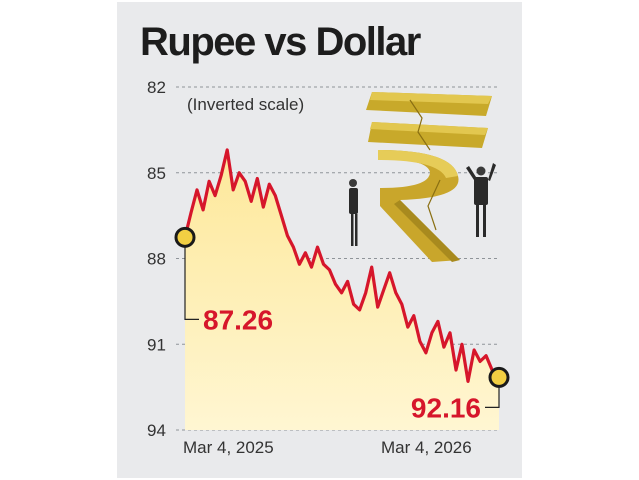  I want to click on x-tick-label-end: Mar 4, 2026, so click(426, 447).